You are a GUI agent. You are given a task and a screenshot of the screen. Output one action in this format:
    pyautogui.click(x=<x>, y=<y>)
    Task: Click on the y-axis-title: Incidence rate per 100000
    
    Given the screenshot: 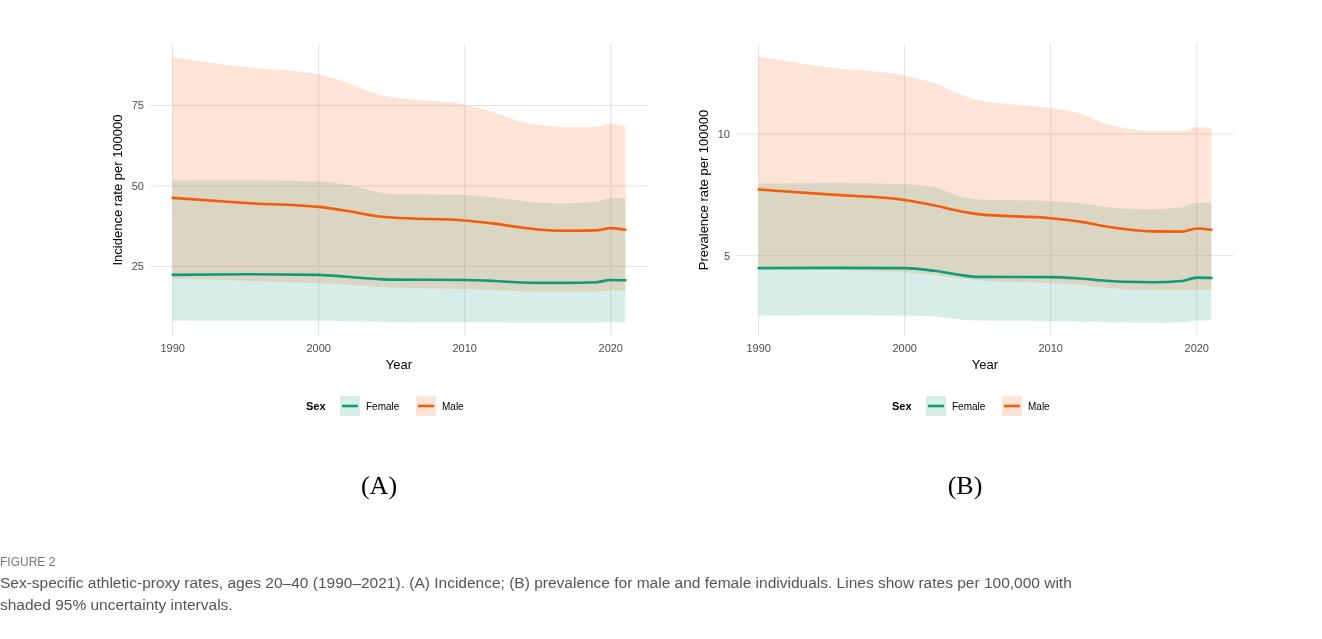 What is the action you would take?
    pyautogui.click(x=117, y=190)
    